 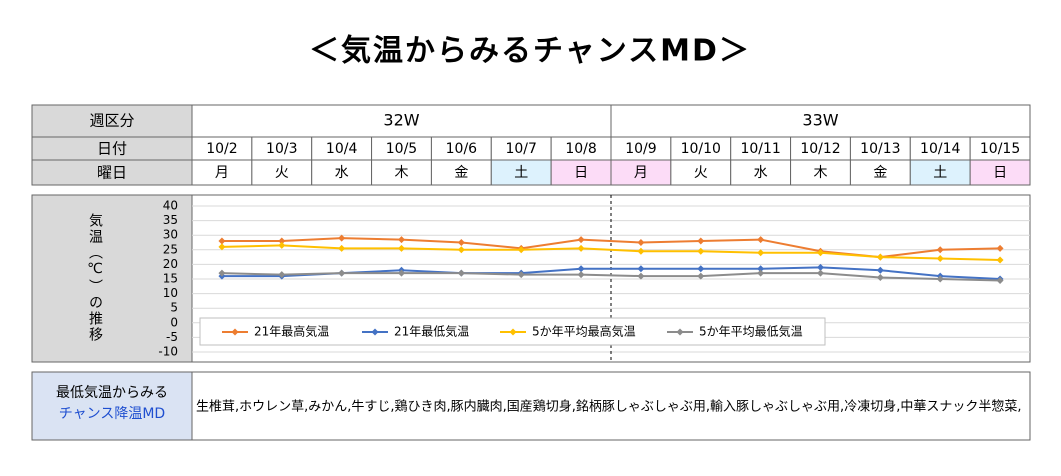 I want to click on y-tick-label: 25, so click(x=170, y=249).